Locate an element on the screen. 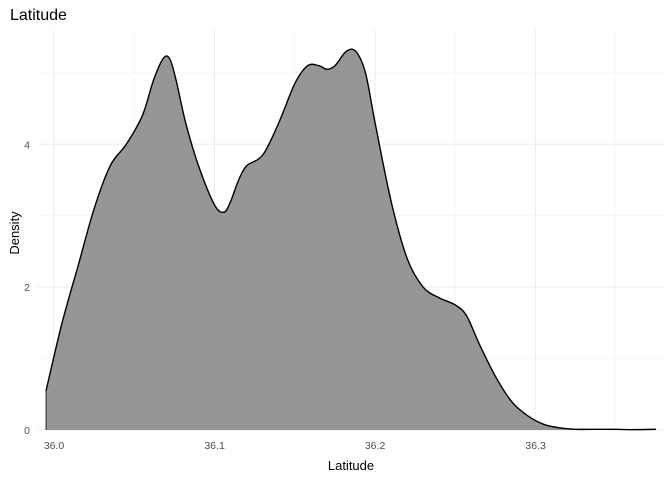 This screenshot has height=480, width=672. x-tick-label: 36.2 is located at coordinates (375, 446).